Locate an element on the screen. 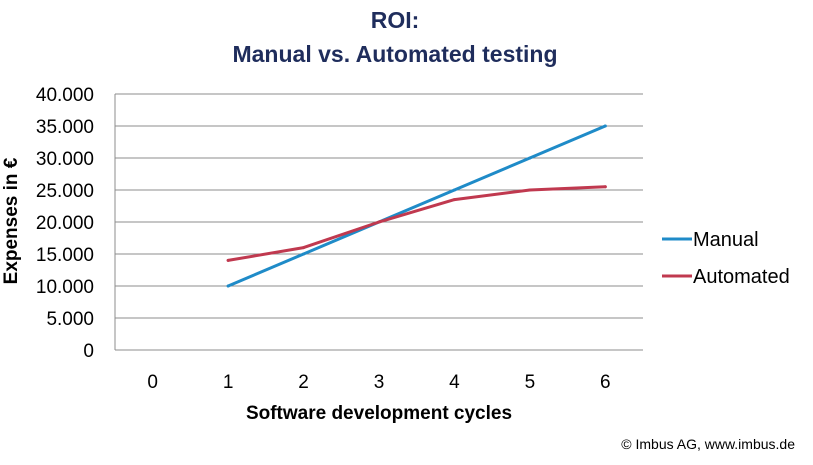 The image size is (813, 465). x-tick-label: 3 is located at coordinates (379, 382).